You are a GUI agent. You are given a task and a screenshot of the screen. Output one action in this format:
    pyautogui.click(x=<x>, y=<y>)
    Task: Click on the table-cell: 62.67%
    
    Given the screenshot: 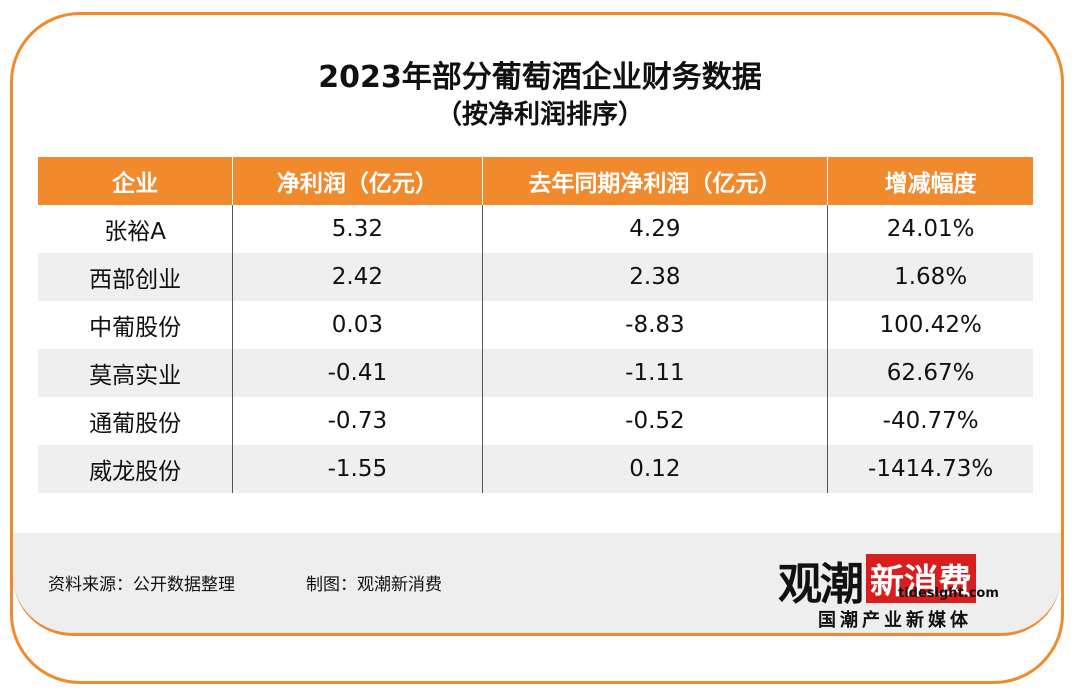 What is the action you would take?
    pyautogui.click(x=930, y=373)
    